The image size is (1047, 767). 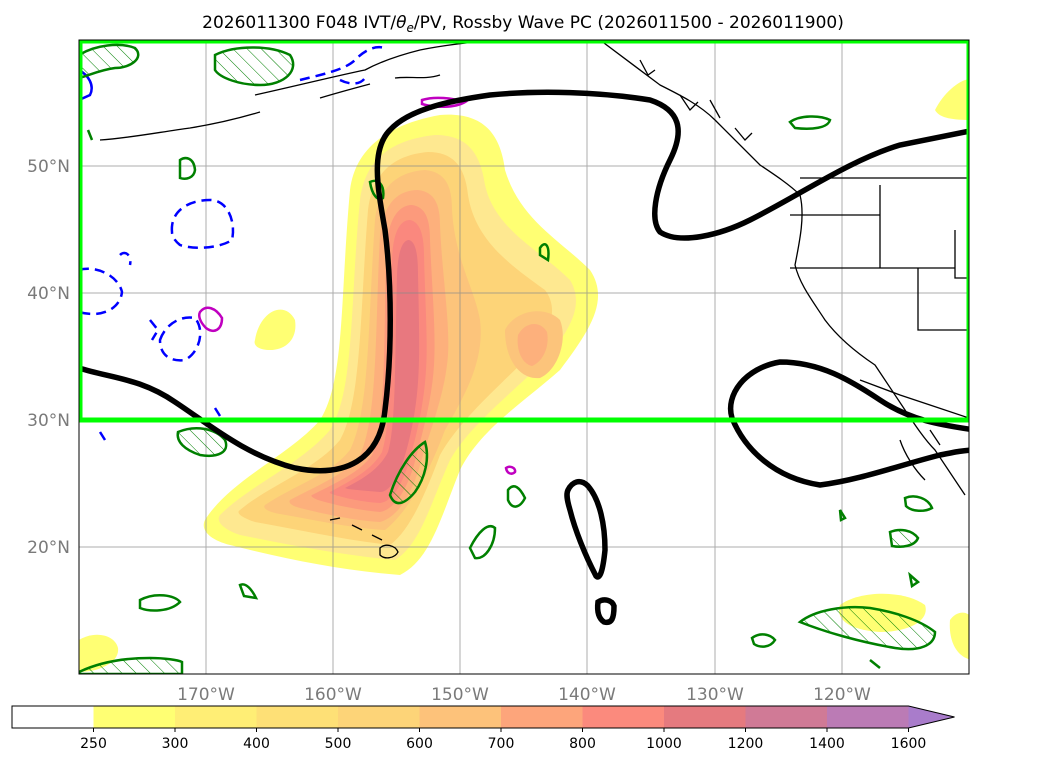 I want to click on lon-tick-labels: 170°W 160°W 150°W 140°W 130°W 120°W, so click(x=524, y=695).